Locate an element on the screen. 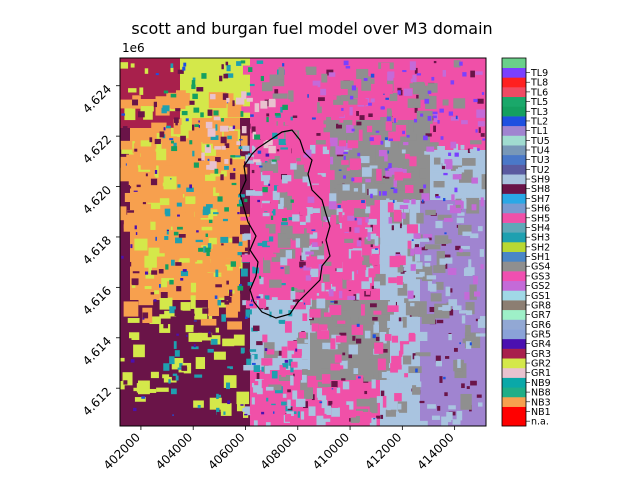 The height and width of the screenshot is (480, 640). colorbar-label: GS4 is located at coordinates (540, 267).